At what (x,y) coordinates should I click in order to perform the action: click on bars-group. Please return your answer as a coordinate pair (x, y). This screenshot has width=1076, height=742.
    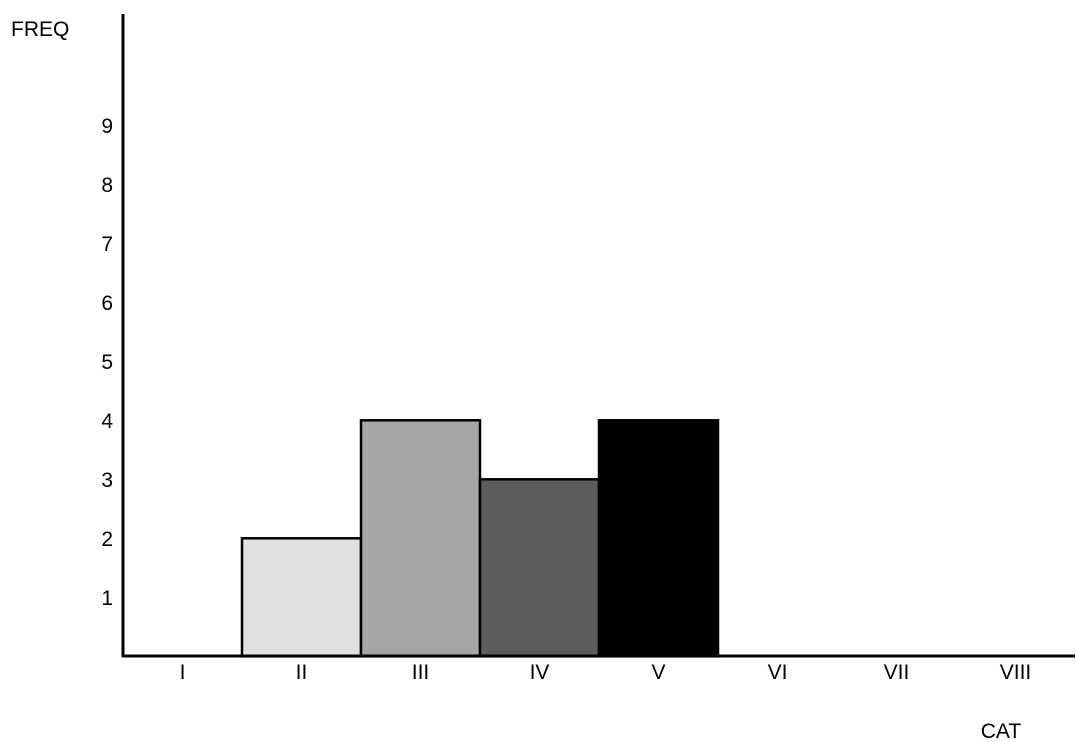
    Looking at the image, I should click on (480, 538).